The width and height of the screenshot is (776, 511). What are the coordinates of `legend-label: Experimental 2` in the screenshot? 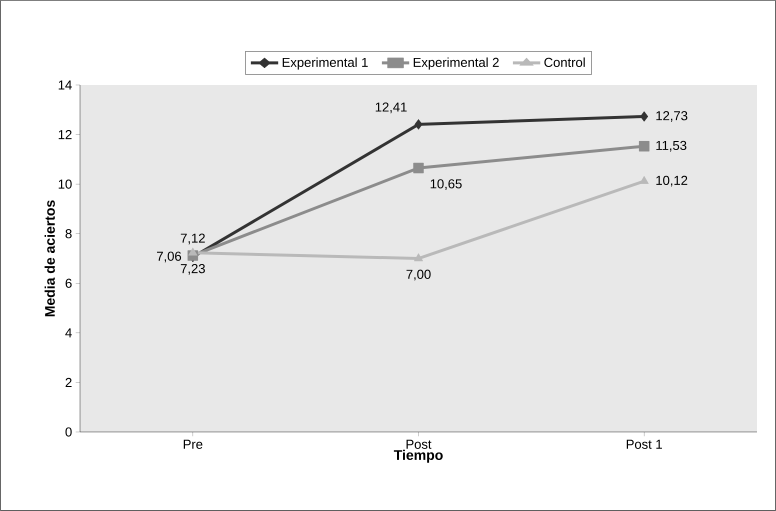 It's located at (456, 63).